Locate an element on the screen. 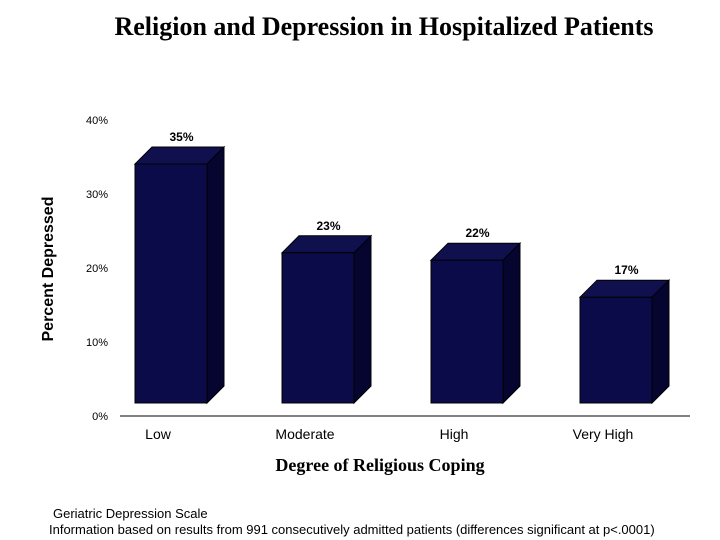  y-tick-label: 40% is located at coordinates (97, 121).